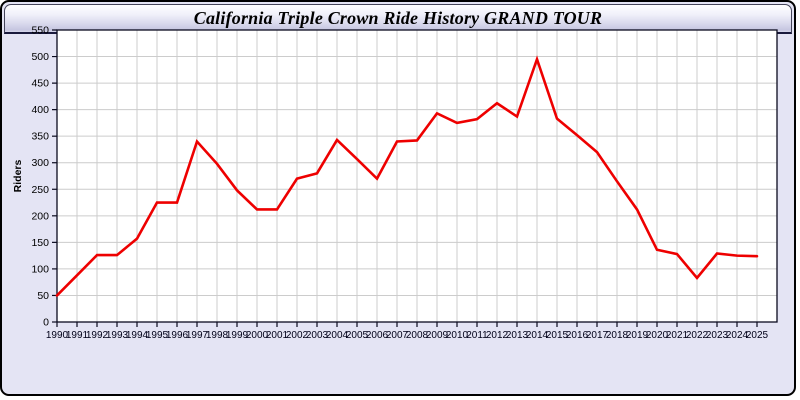 The image size is (800, 400). Describe the element at coordinates (137, 335) in the screenshot. I see `x-tick-label: 1994` at that location.